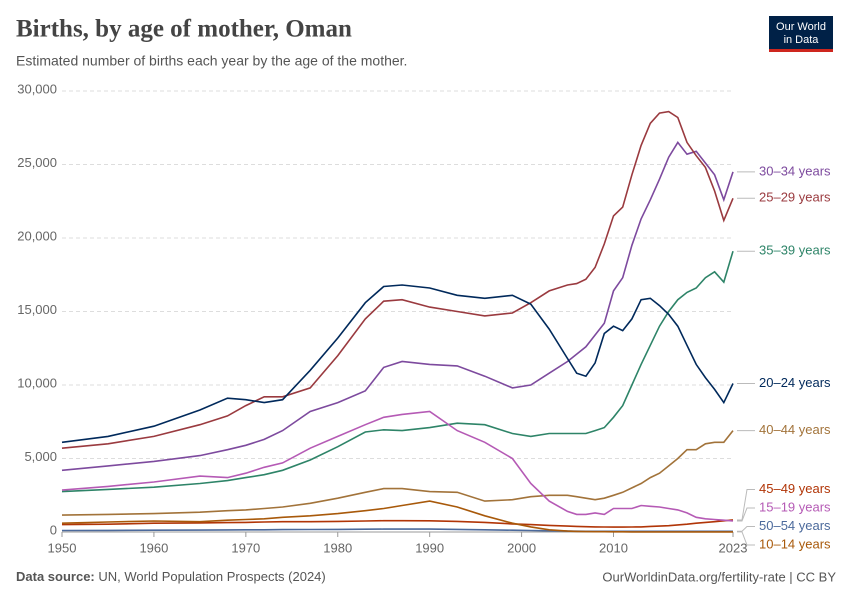 Image resolution: width=850 pixels, height=600 pixels. Describe the element at coordinates (211, 576) in the screenshot. I see `source-text: UN, World Population Prospects (2024)` at that location.